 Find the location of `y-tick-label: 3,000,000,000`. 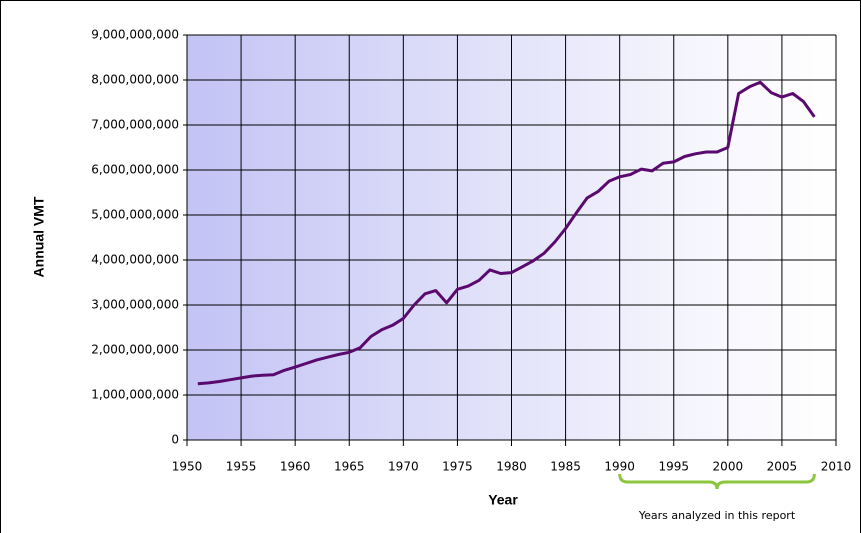

y-tick-label: 3,000,000,000 is located at coordinates (135, 305).